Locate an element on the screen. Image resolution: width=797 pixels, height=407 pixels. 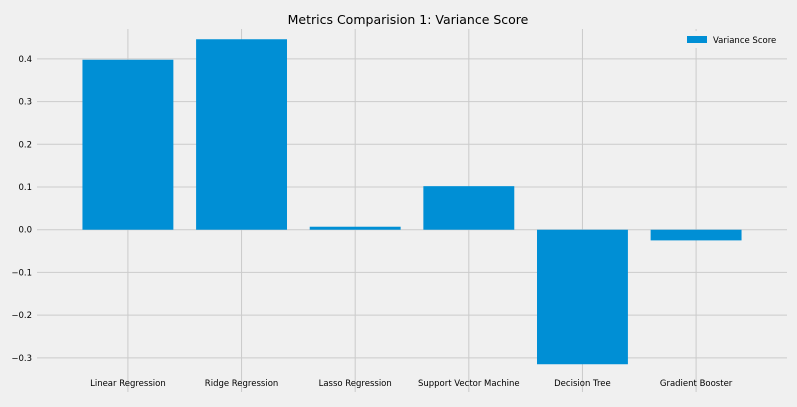
x-tick-label: Linear Regression is located at coordinates (128, 384).